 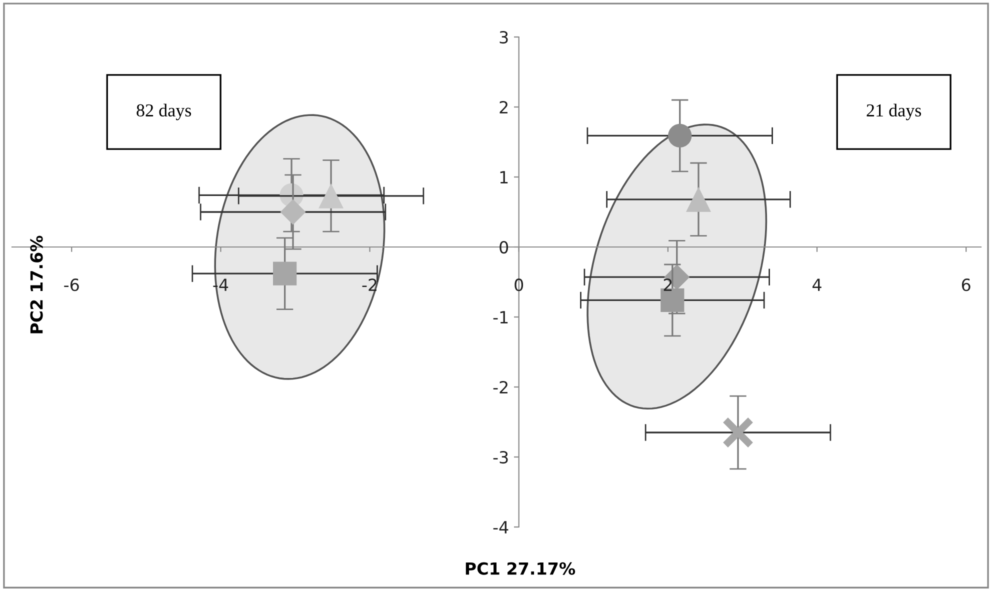 I want to click on x-tick-label: 6, so click(x=966, y=285).